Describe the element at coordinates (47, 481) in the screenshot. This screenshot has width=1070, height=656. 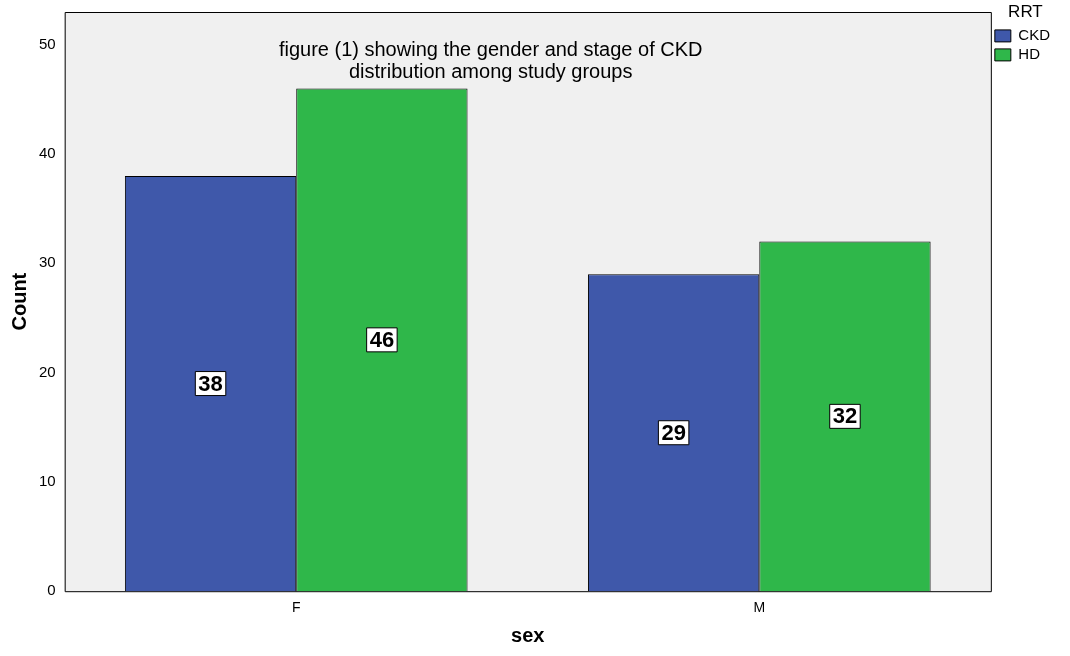
I see `y-tick-label: 10` at that location.